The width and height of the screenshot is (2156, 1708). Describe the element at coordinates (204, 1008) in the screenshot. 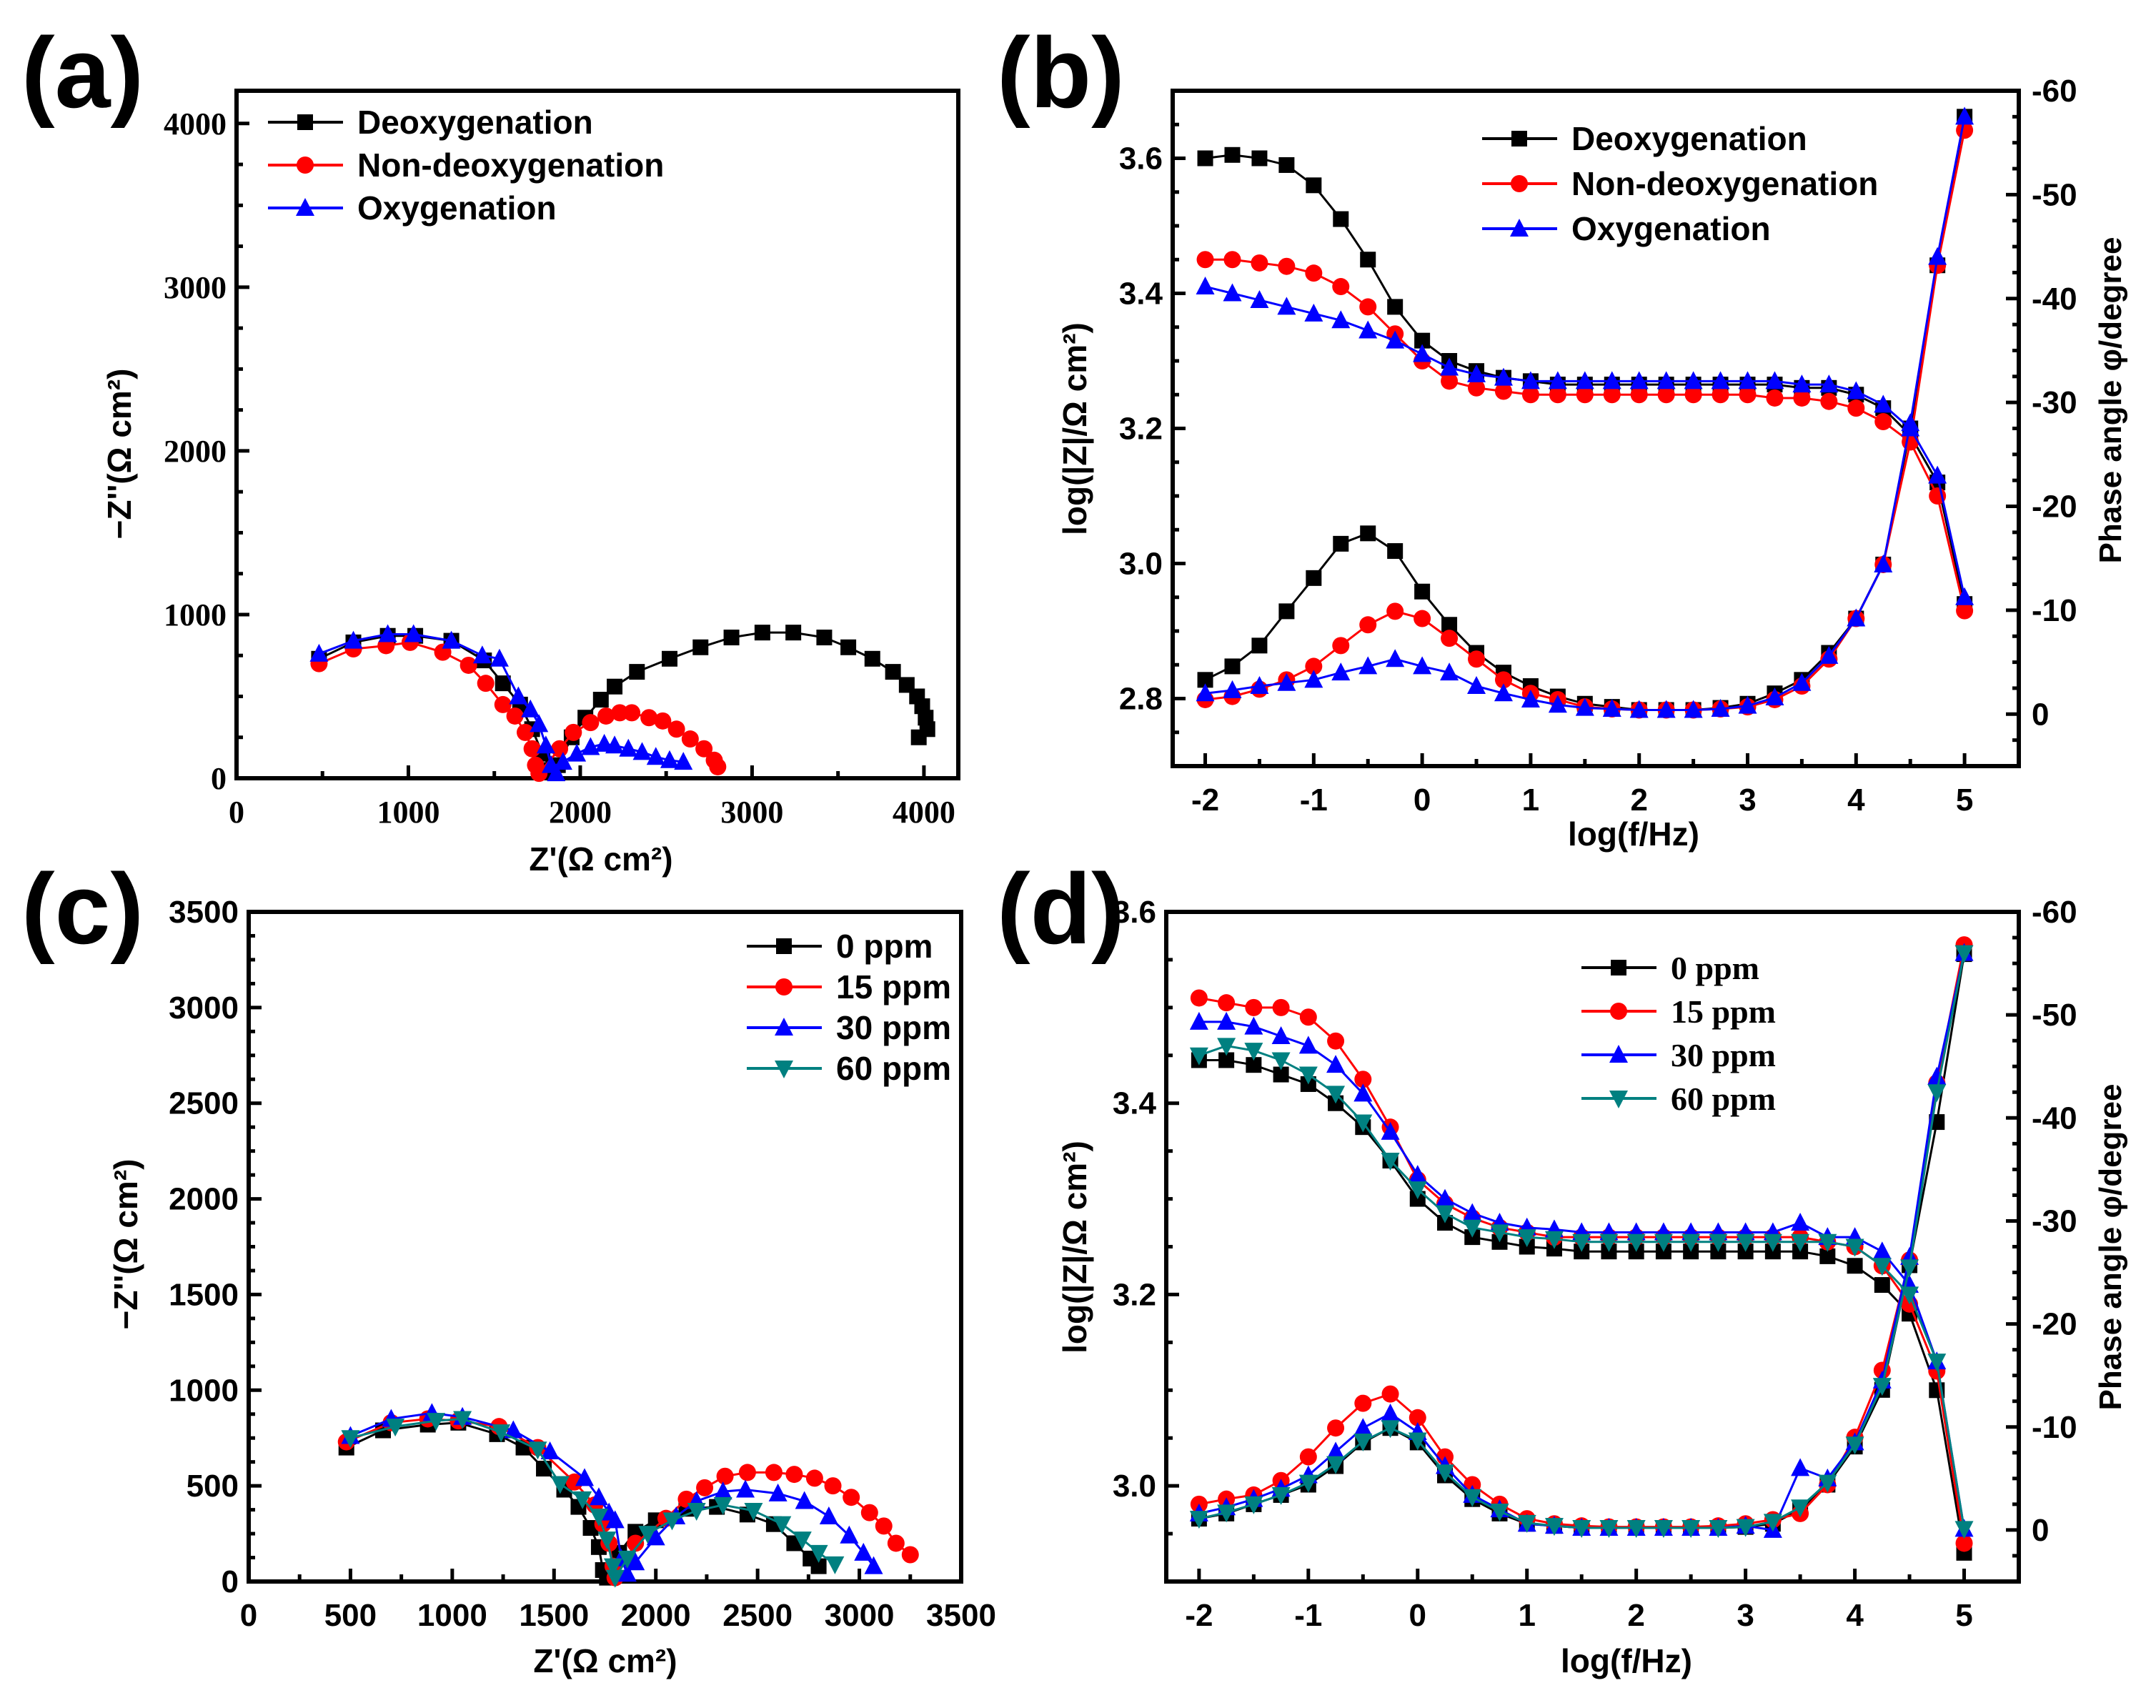

I see `y-tick-label: 3000` at that location.